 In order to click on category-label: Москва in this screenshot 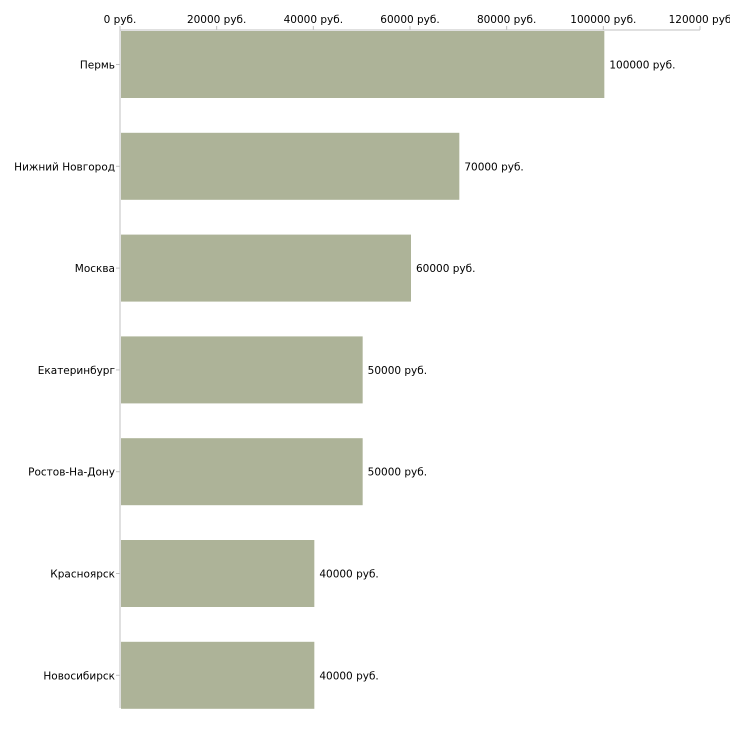, I will do `click(95, 269)`.